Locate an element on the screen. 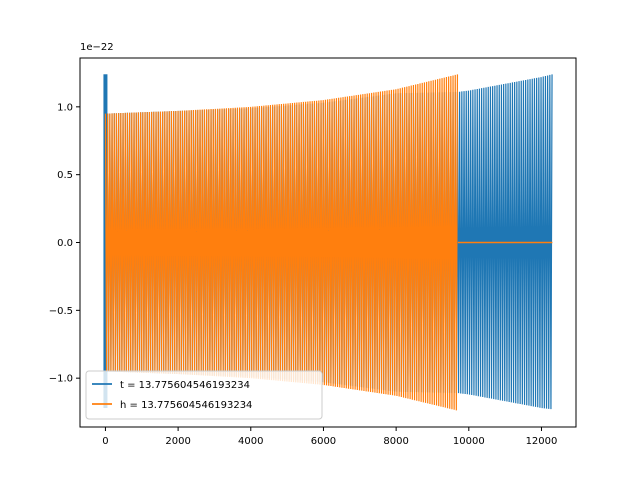  x-tick-label: 4000 is located at coordinates (250, 441).